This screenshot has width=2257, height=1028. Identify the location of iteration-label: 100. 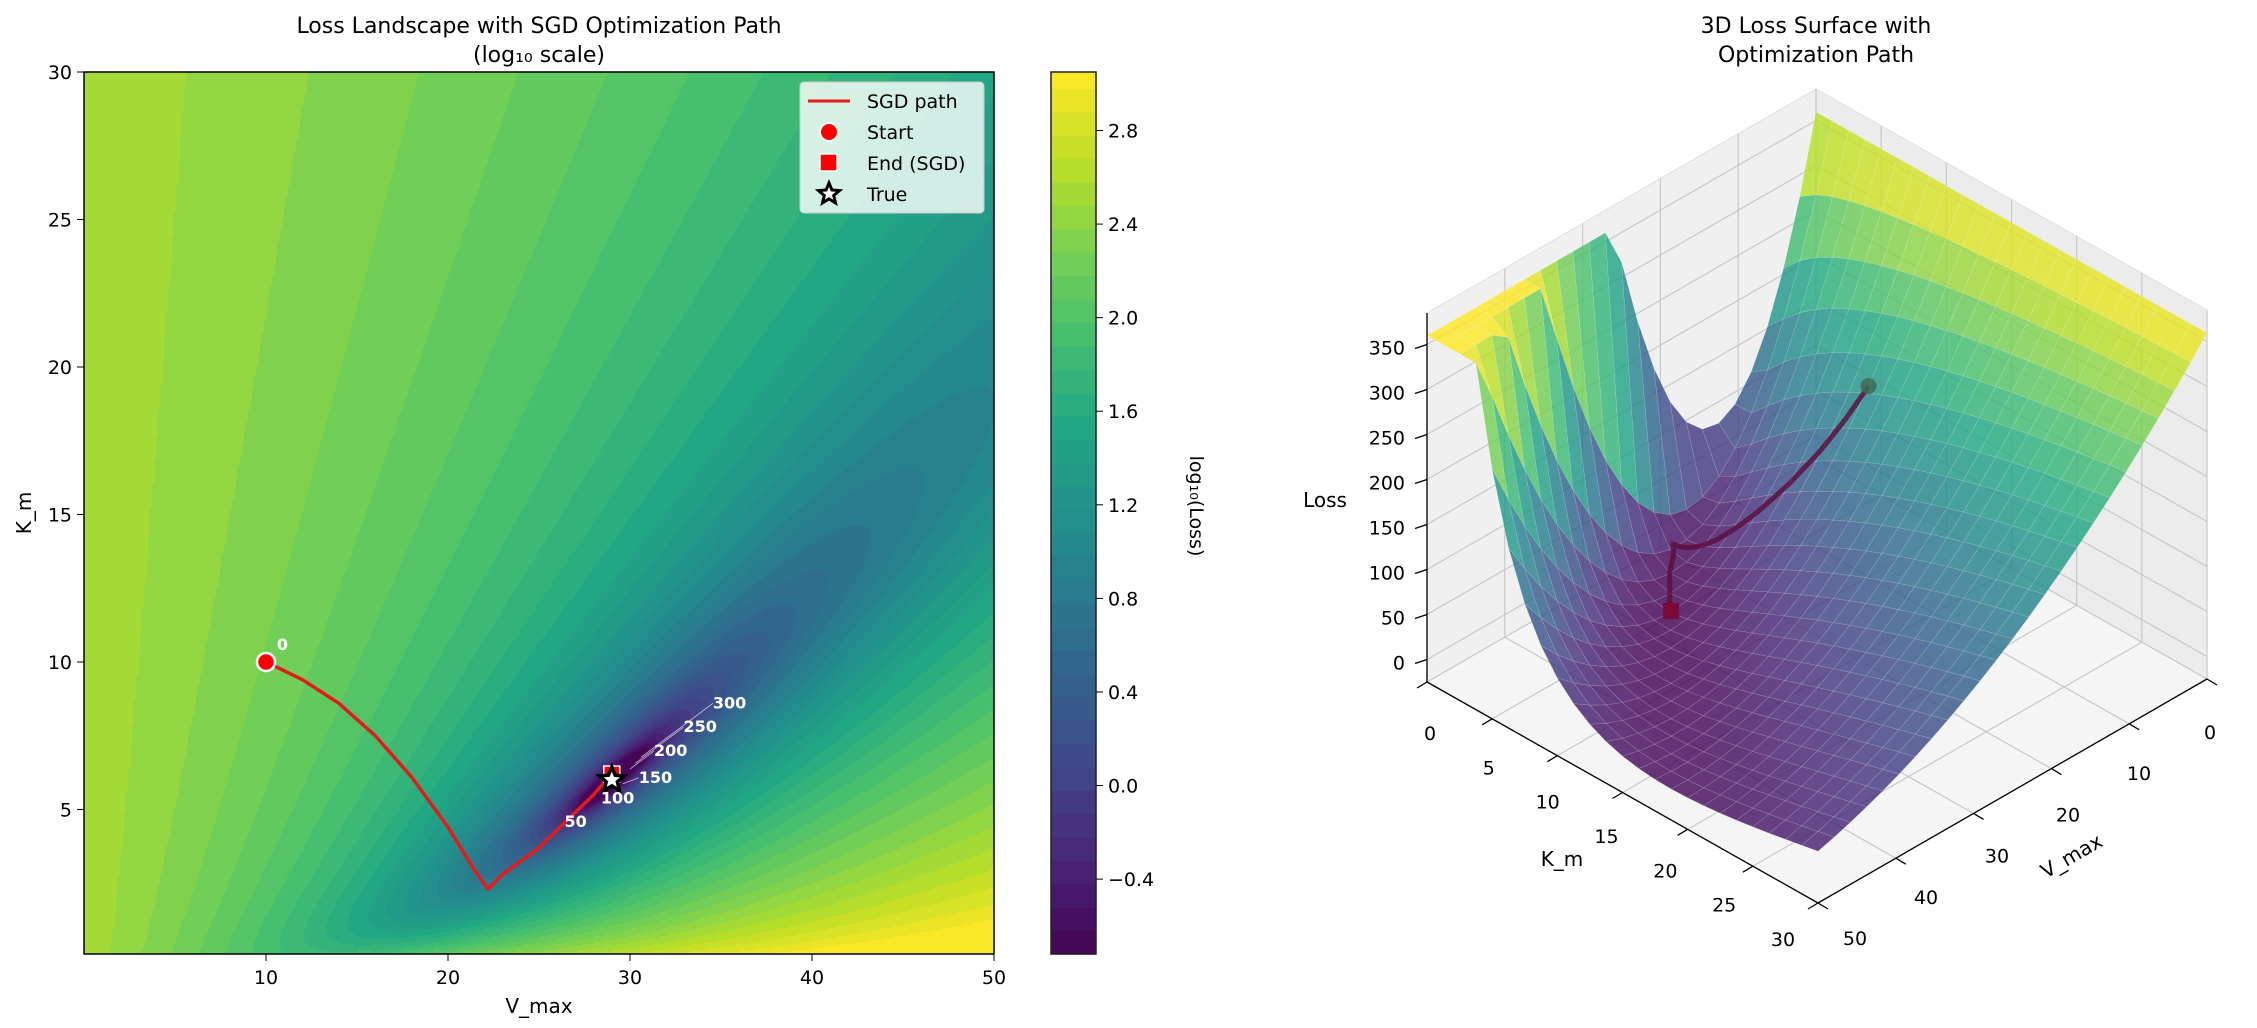
(617, 798).